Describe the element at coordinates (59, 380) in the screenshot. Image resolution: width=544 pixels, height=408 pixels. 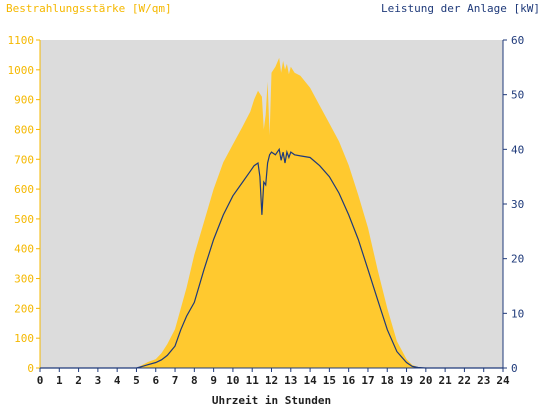
I see `x-tick-label: 1` at that location.